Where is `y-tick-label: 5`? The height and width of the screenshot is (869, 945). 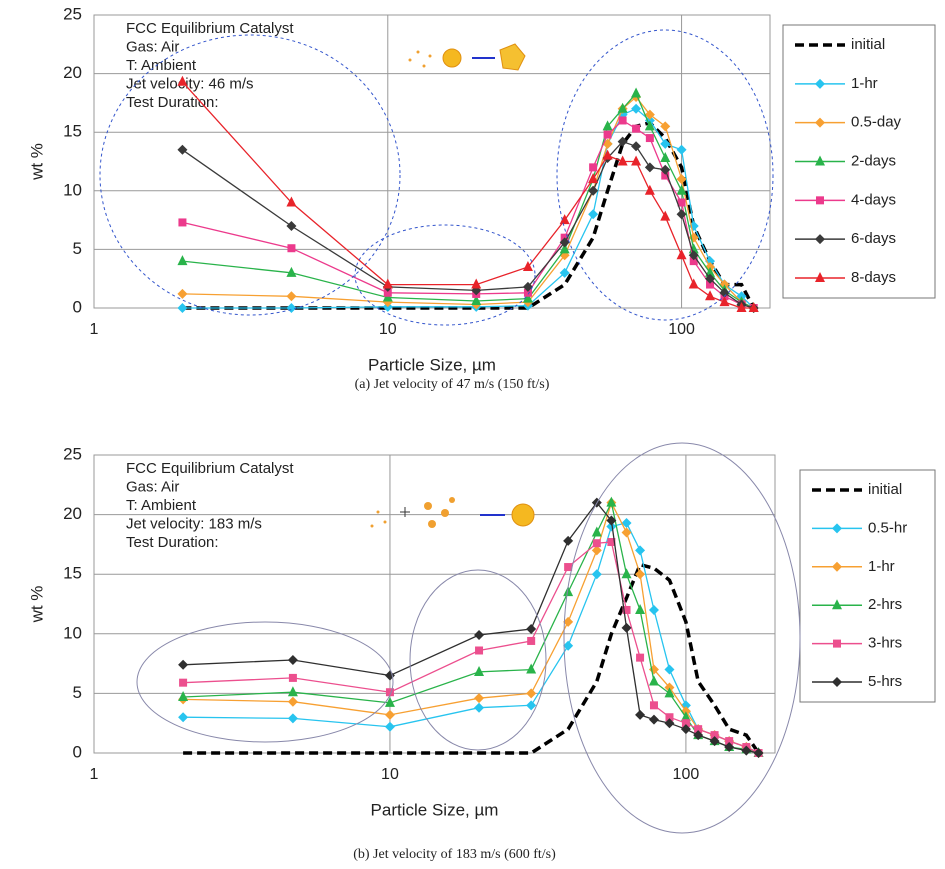
y-tick-label: 5 is located at coordinates (77, 692).